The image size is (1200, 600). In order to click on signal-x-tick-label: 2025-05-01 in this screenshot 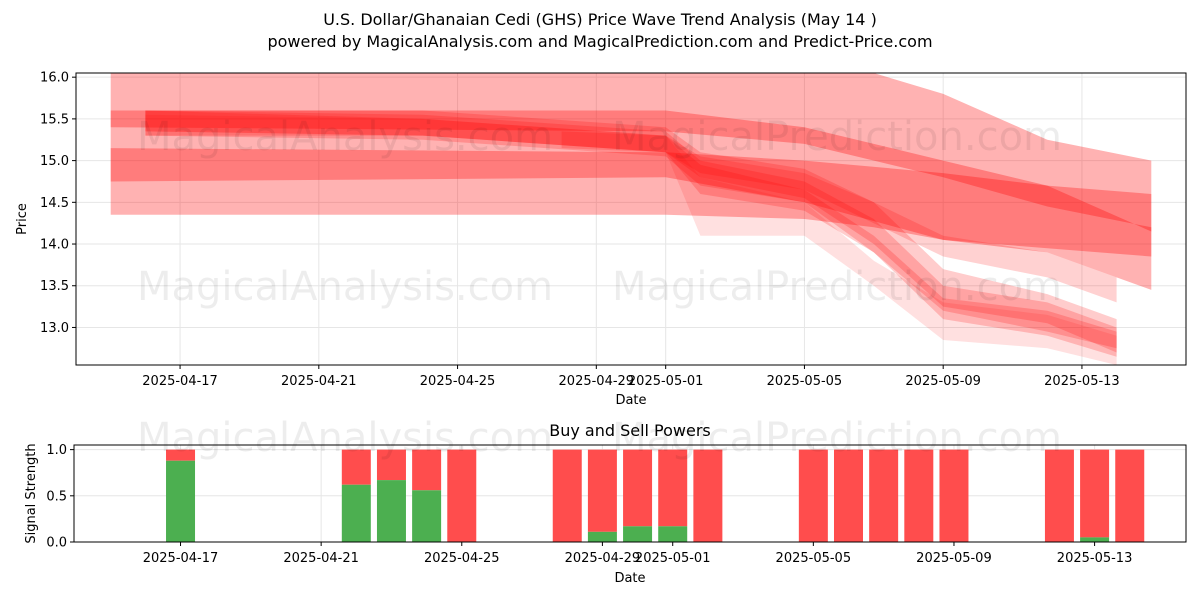, I will do `click(673, 558)`.